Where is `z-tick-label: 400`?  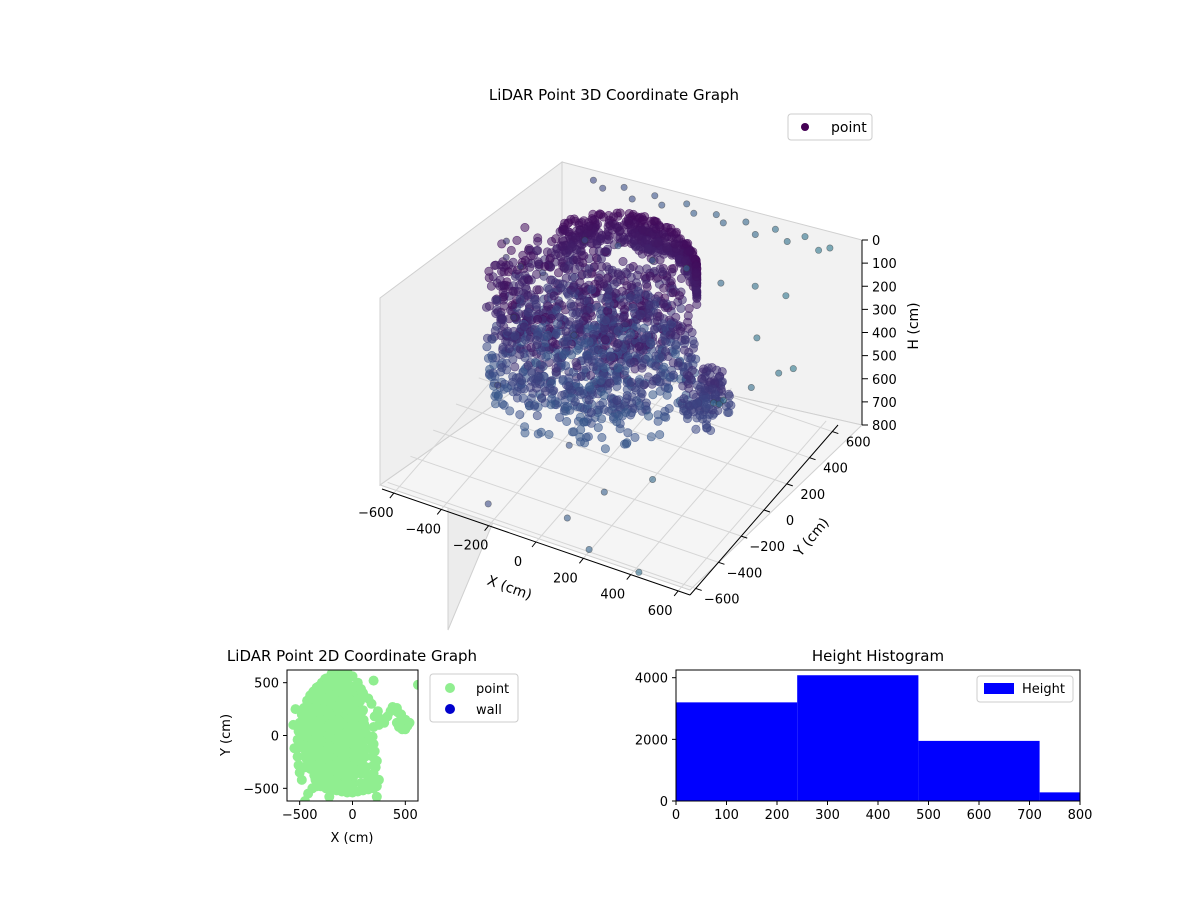 z-tick-label: 400 is located at coordinates (884, 334).